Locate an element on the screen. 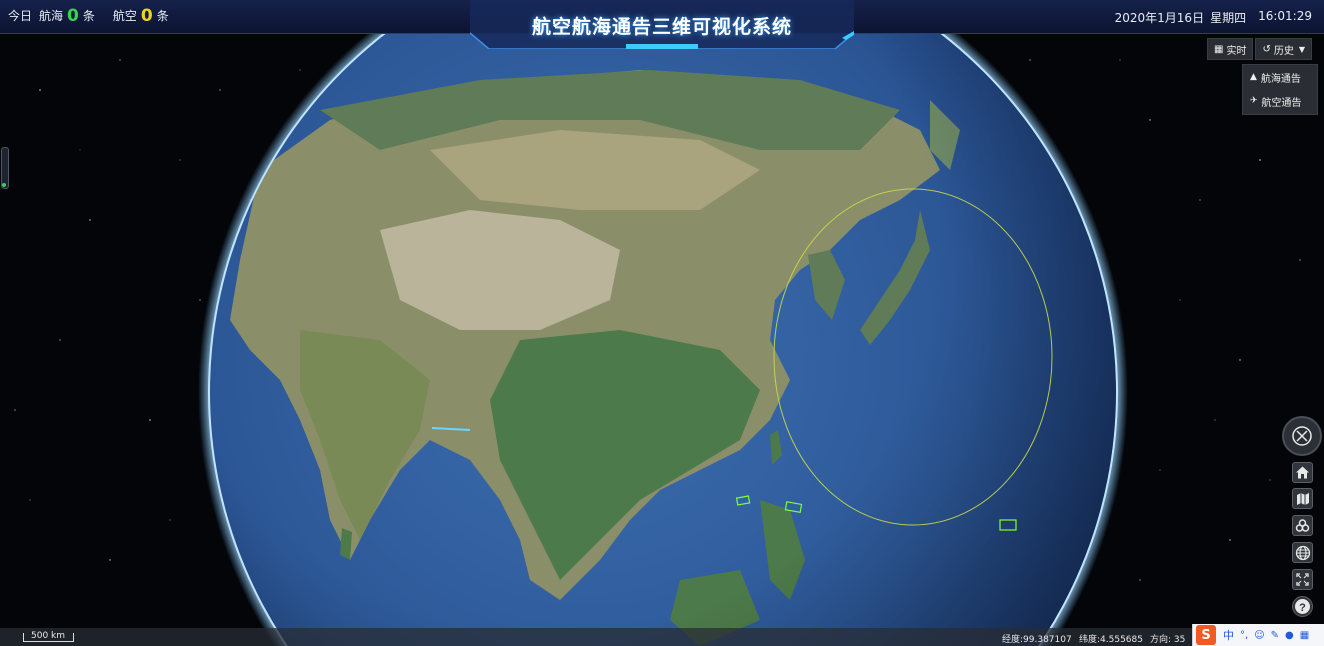 The height and width of the screenshot is (646, 1324). pen-icon: ✎ is located at coordinates (1275, 635).